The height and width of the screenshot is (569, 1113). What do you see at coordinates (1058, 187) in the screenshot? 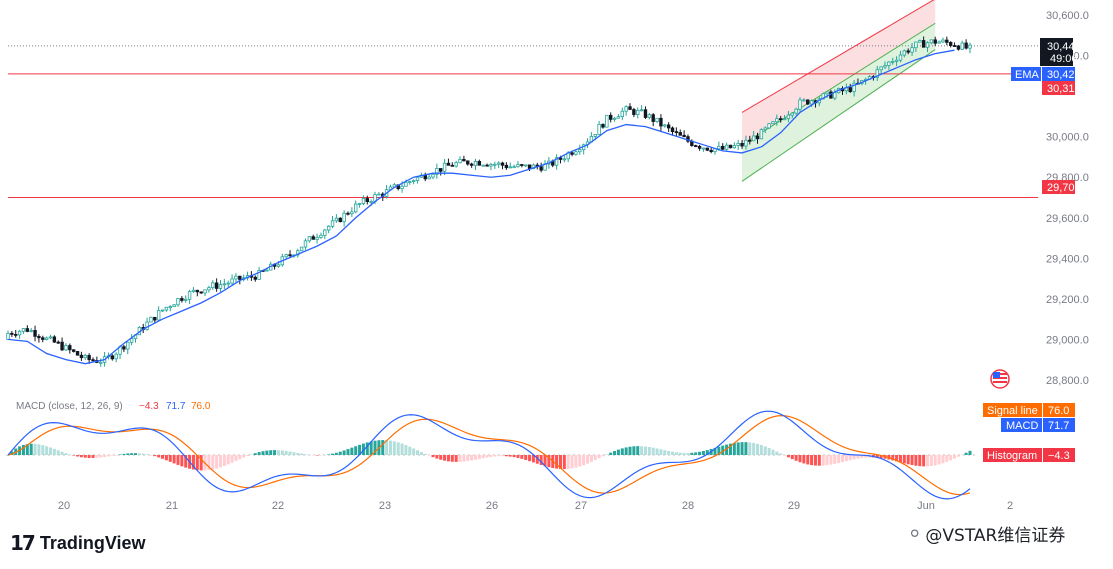
I see `level-tag-lower-bg` at bounding box center [1058, 187].